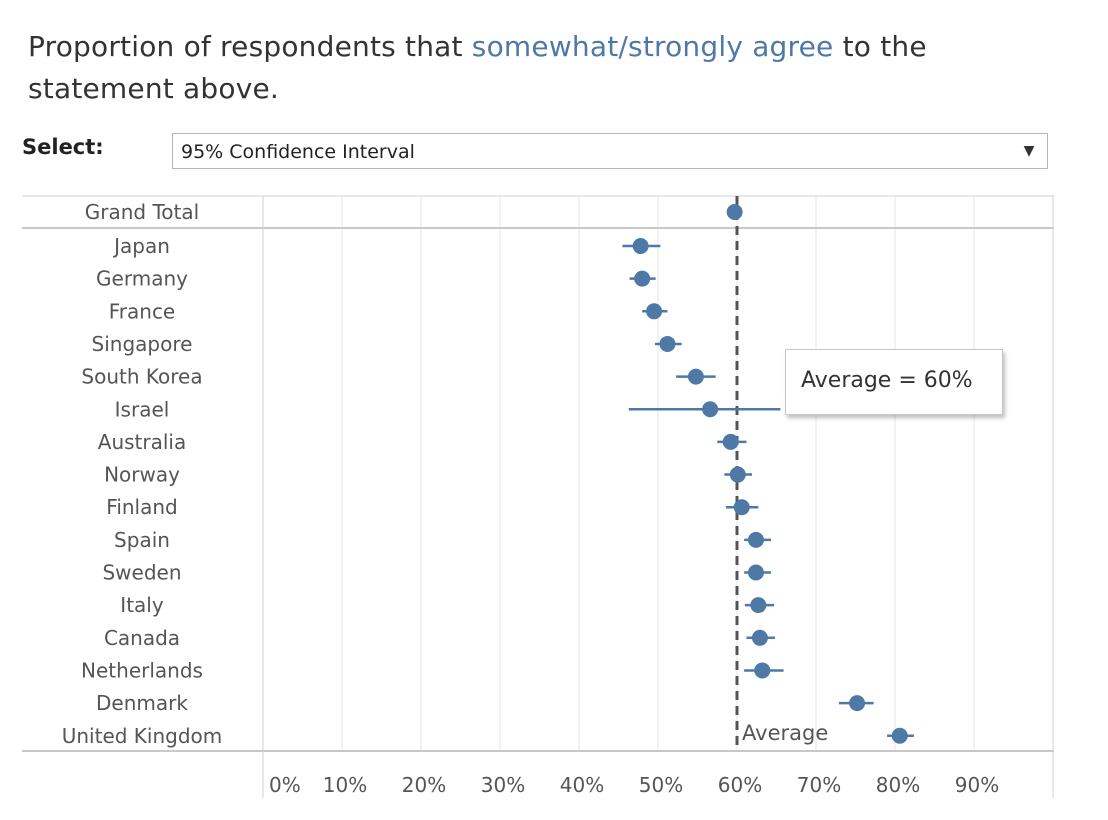  Describe the element at coordinates (1029, 151) in the screenshot. I see `dropdown-arrow-icon: ▼` at that location.